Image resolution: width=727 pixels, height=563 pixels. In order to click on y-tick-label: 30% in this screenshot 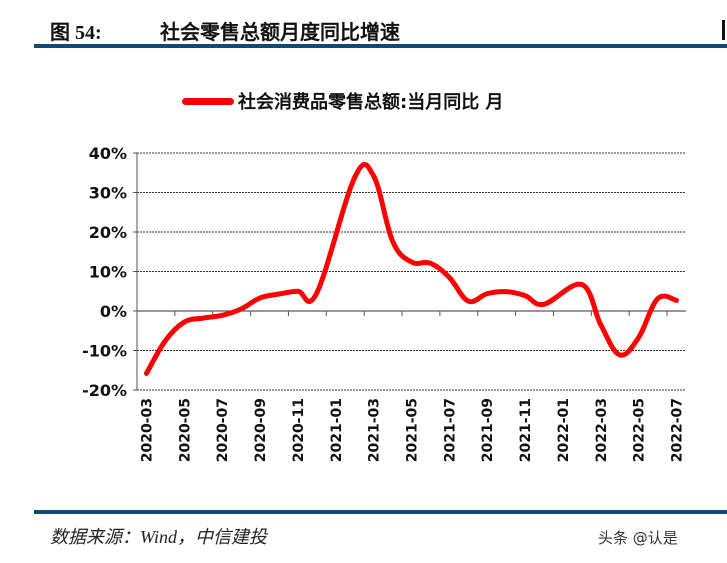, I will do `click(108, 193)`.